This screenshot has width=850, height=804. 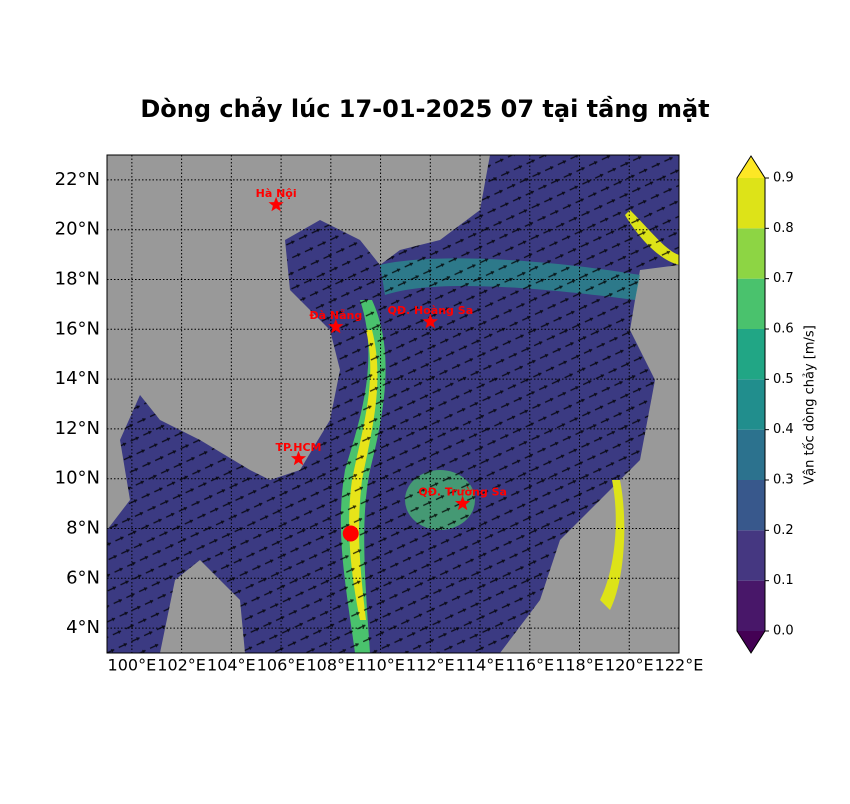 I want to click on colorbar-tick-label: 0.5, so click(x=783, y=379).